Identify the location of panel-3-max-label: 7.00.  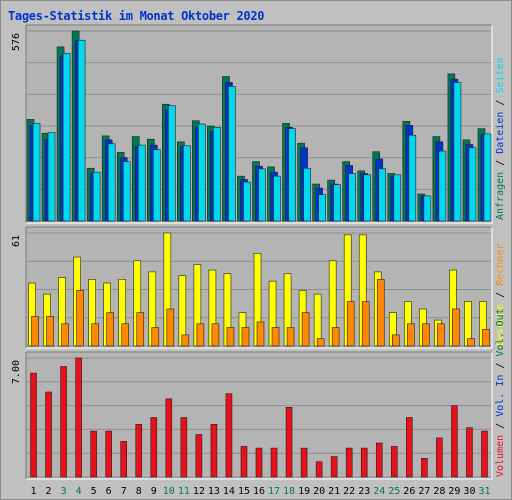
(16, 372).